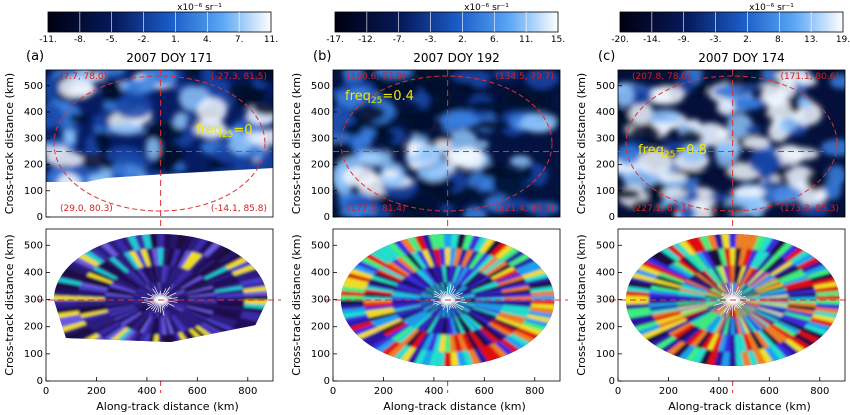  What do you see at coordinates (322, 56) in the screenshot?
I see `panel-label: (b)` at bounding box center [322, 56].